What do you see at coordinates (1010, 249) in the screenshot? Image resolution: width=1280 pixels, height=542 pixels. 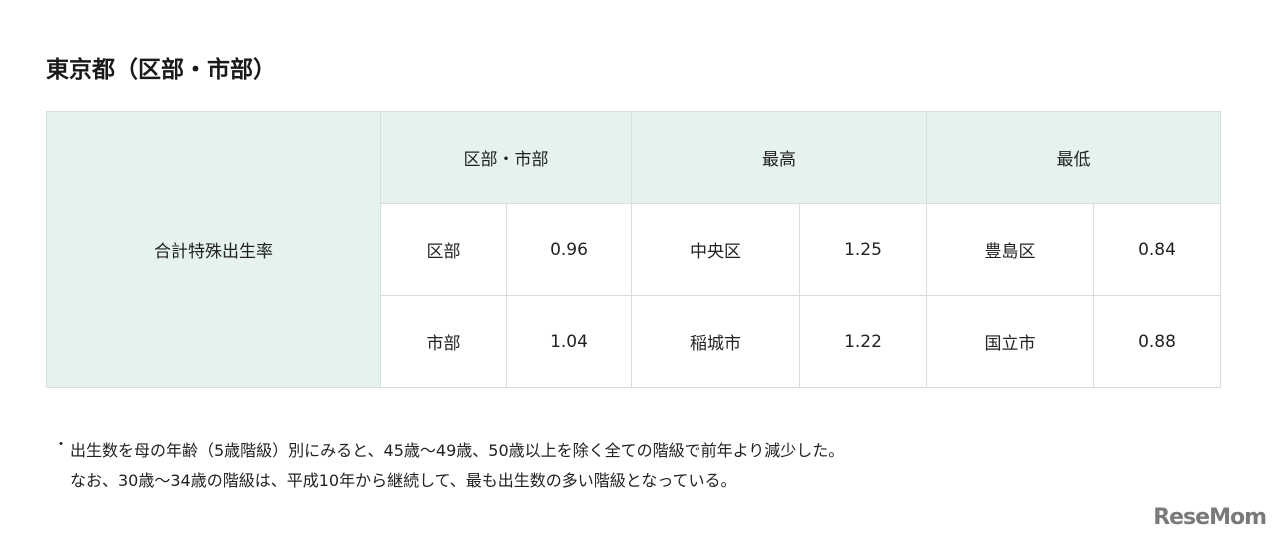 I see `cell: 豊島区` at bounding box center [1010, 249].